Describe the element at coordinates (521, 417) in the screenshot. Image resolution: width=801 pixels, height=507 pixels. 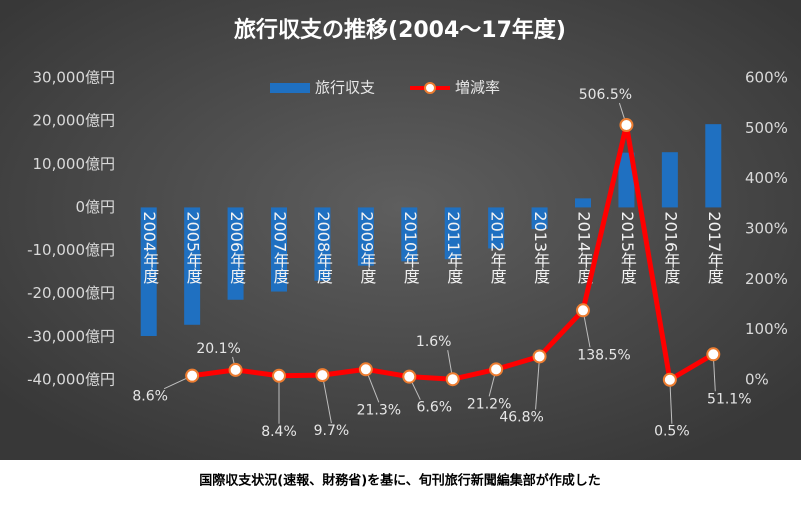
I see `data-label: 46.8%` at that location.